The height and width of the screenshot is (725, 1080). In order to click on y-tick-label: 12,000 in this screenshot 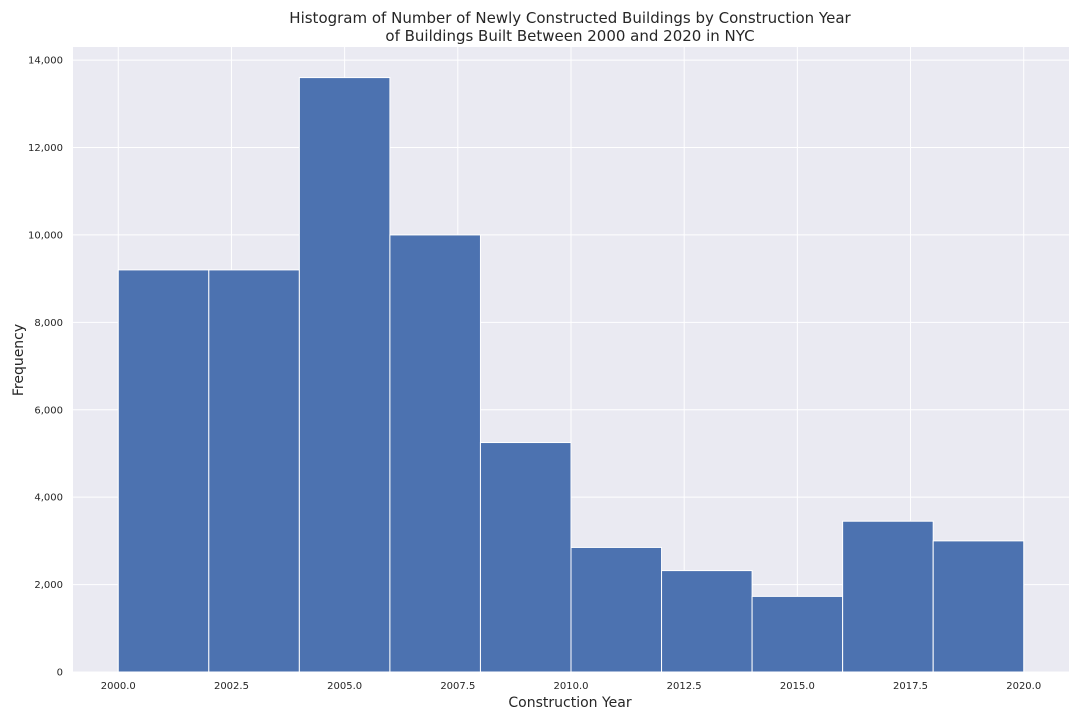, I will do `click(45, 148)`.